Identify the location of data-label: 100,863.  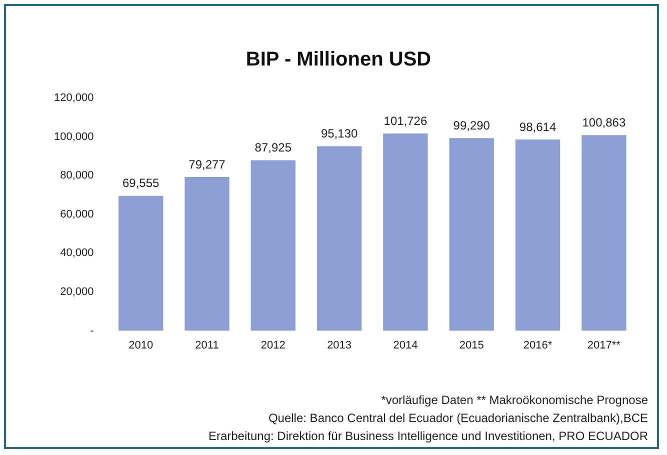
(604, 122).